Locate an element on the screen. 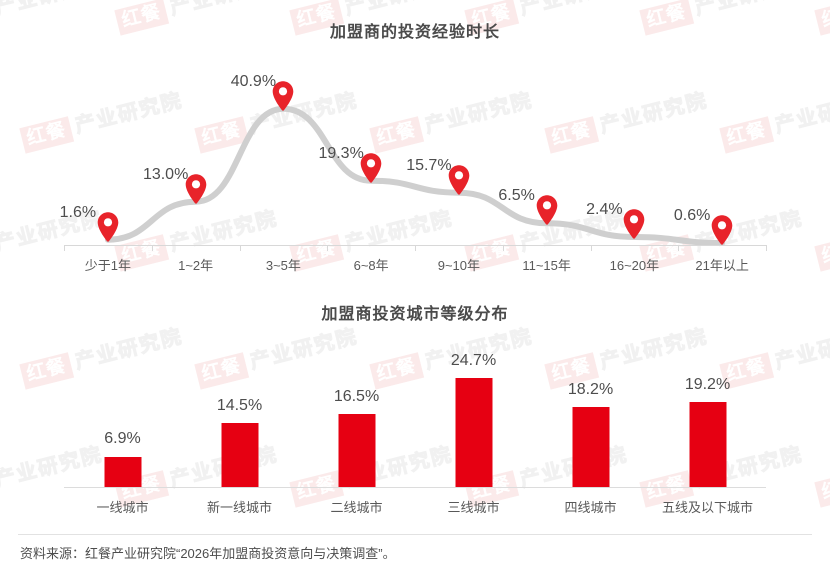 Image resolution: width=830 pixels, height=569 pixels. data-label: 19.2% is located at coordinates (707, 385).